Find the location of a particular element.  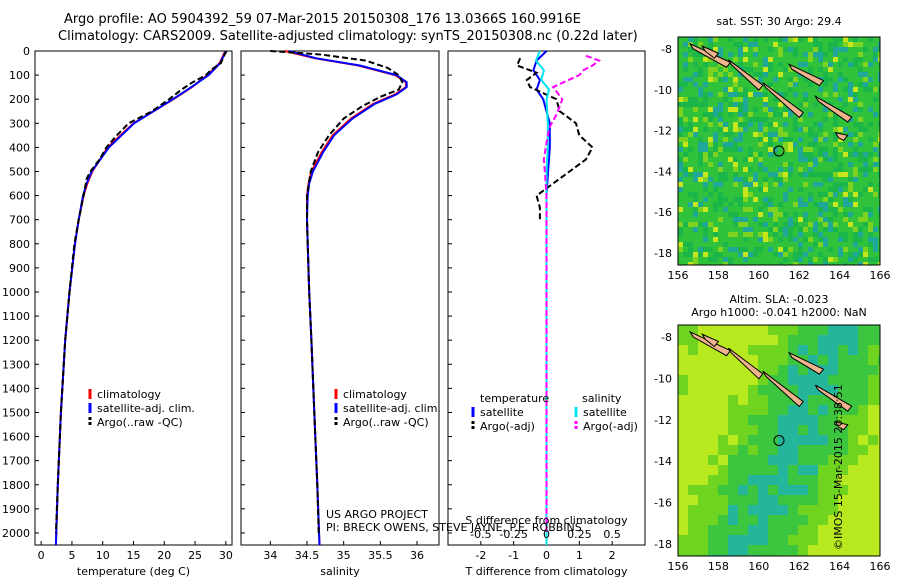

map-x-tick-label: 164 is located at coordinates (839, 566).